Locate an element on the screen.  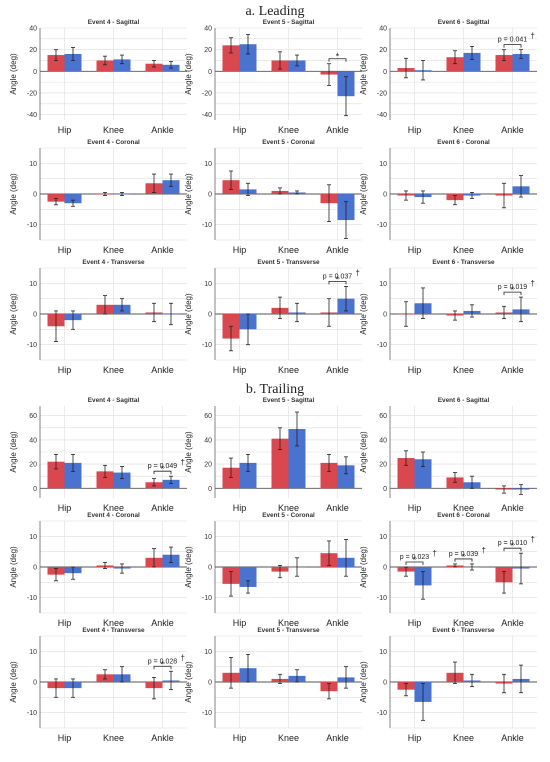
panel-title: Event 4 - Sagittal is located at coordinates (114, 400).